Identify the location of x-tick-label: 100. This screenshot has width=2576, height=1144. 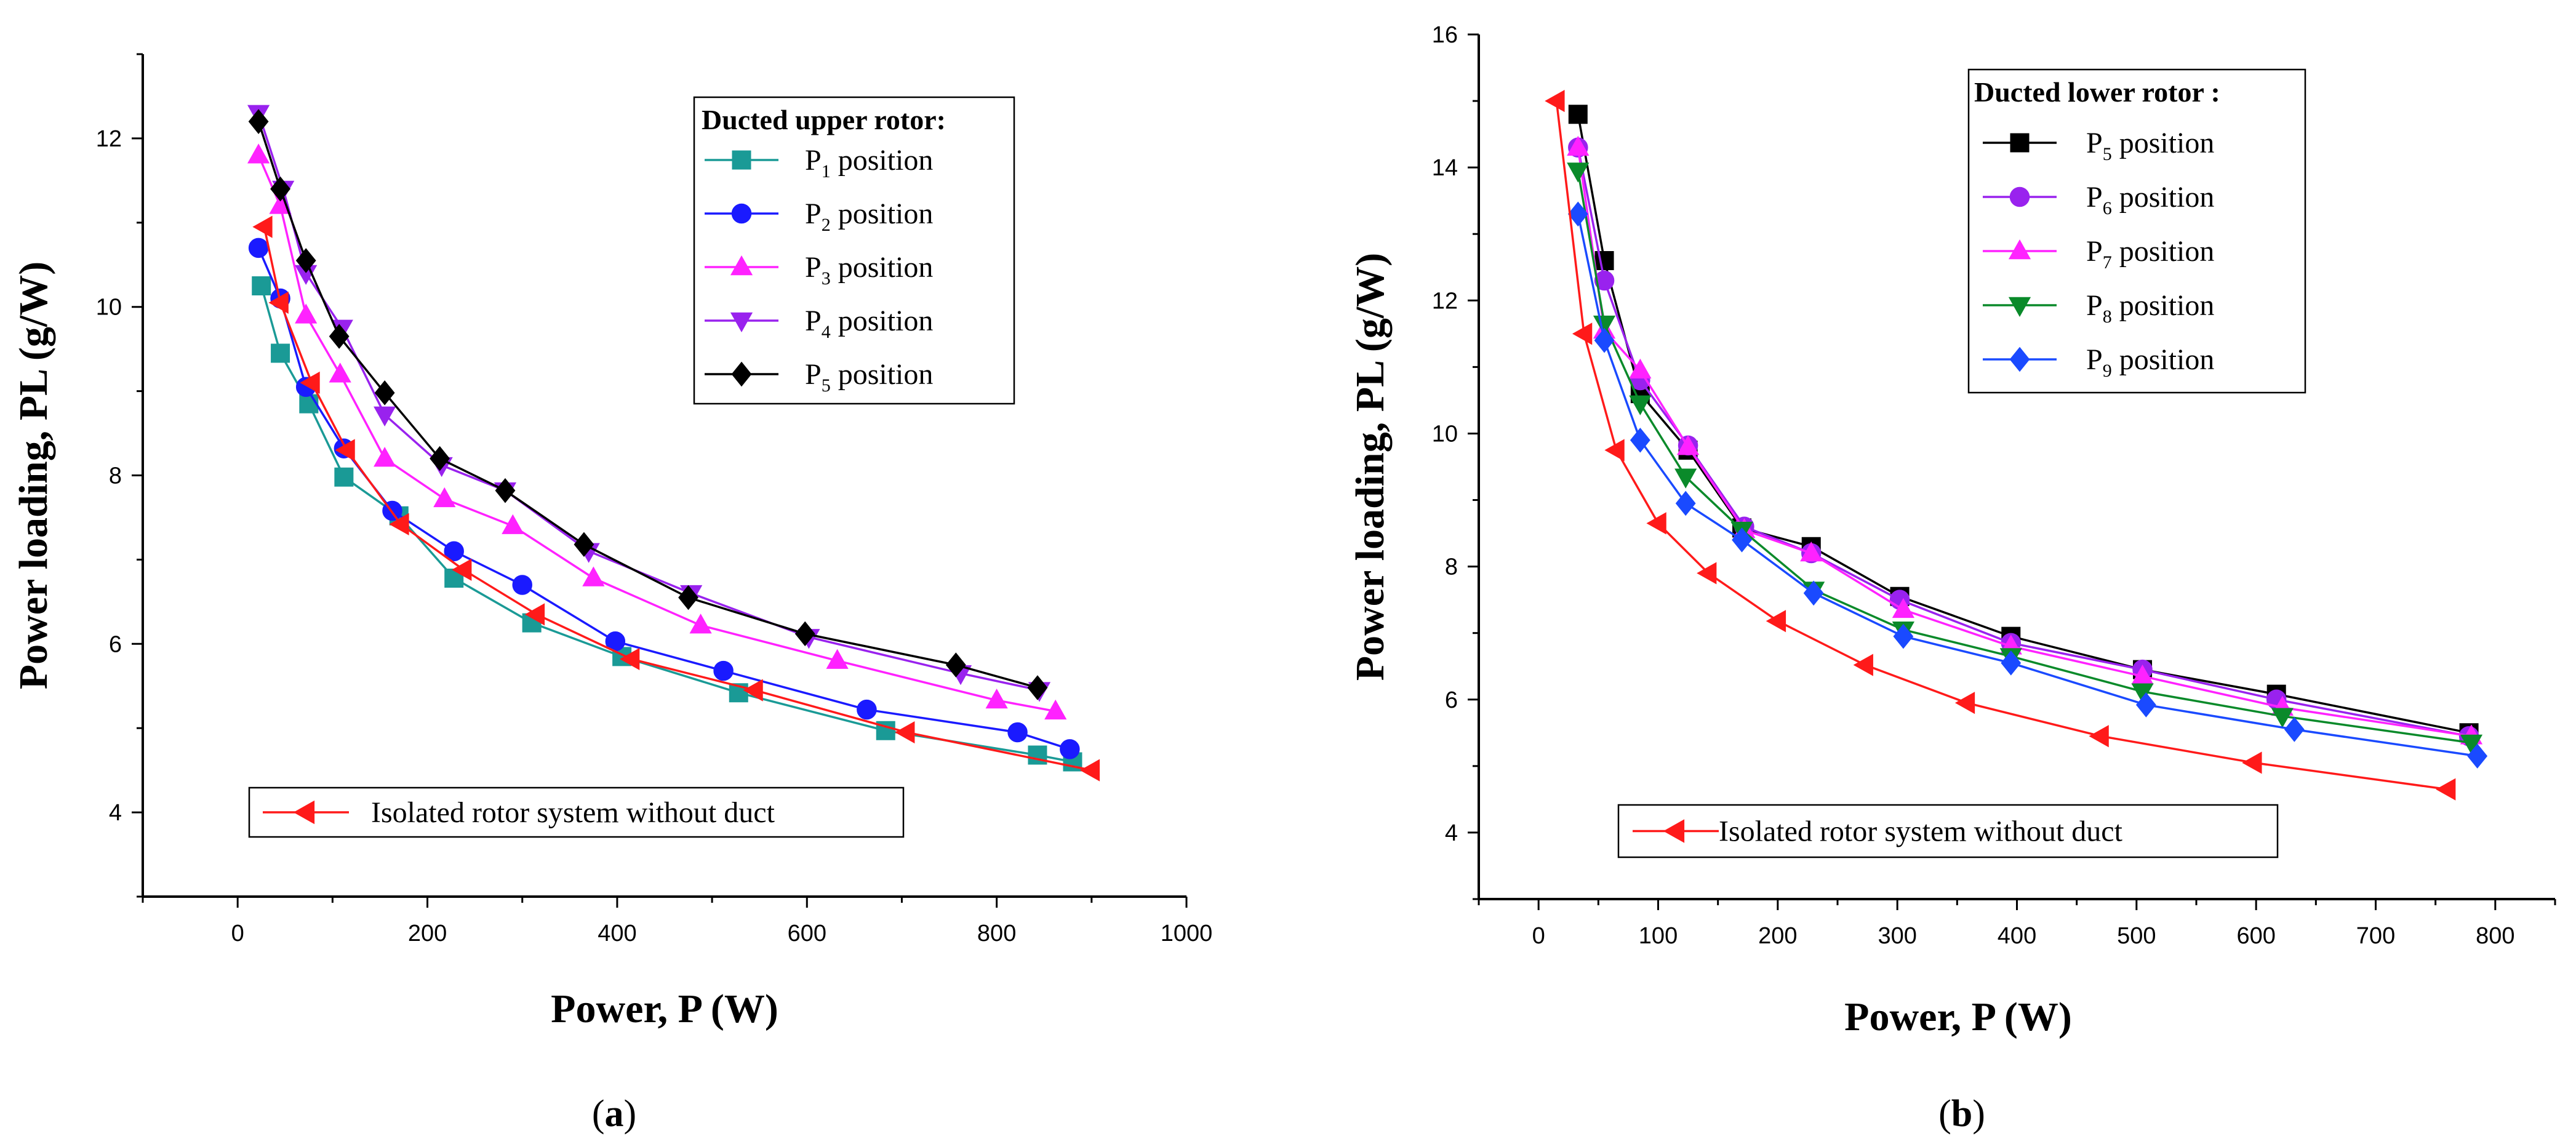
(1658, 936).